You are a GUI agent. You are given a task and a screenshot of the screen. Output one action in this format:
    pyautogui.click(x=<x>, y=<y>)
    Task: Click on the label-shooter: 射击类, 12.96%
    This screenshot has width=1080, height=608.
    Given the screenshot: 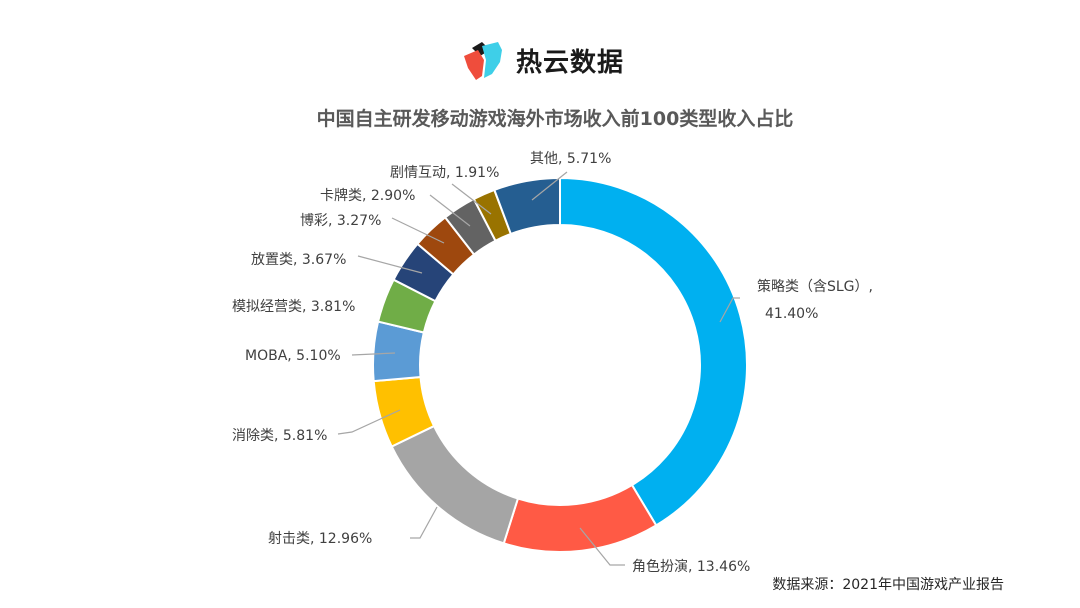 What is the action you would take?
    pyautogui.click(x=320, y=539)
    